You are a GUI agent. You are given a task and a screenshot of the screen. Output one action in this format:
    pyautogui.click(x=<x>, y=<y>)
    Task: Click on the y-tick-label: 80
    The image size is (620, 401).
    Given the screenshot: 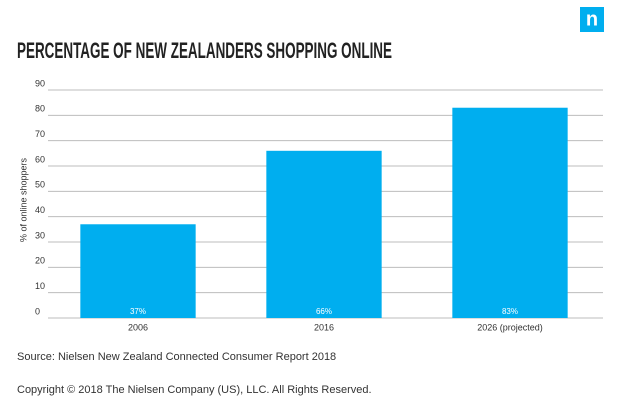 What is the action you would take?
    pyautogui.click(x=40, y=109)
    